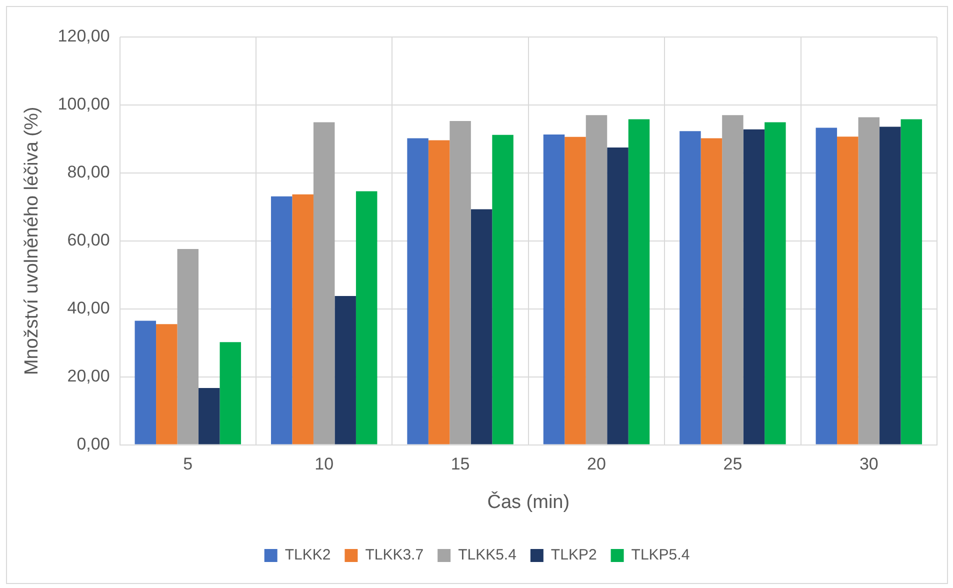 Image resolution: width=953 pixels, height=588 pixels. Describe the element at coordinates (528, 501) in the screenshot. I see `x-axis-title: Čas (min)` at that location.